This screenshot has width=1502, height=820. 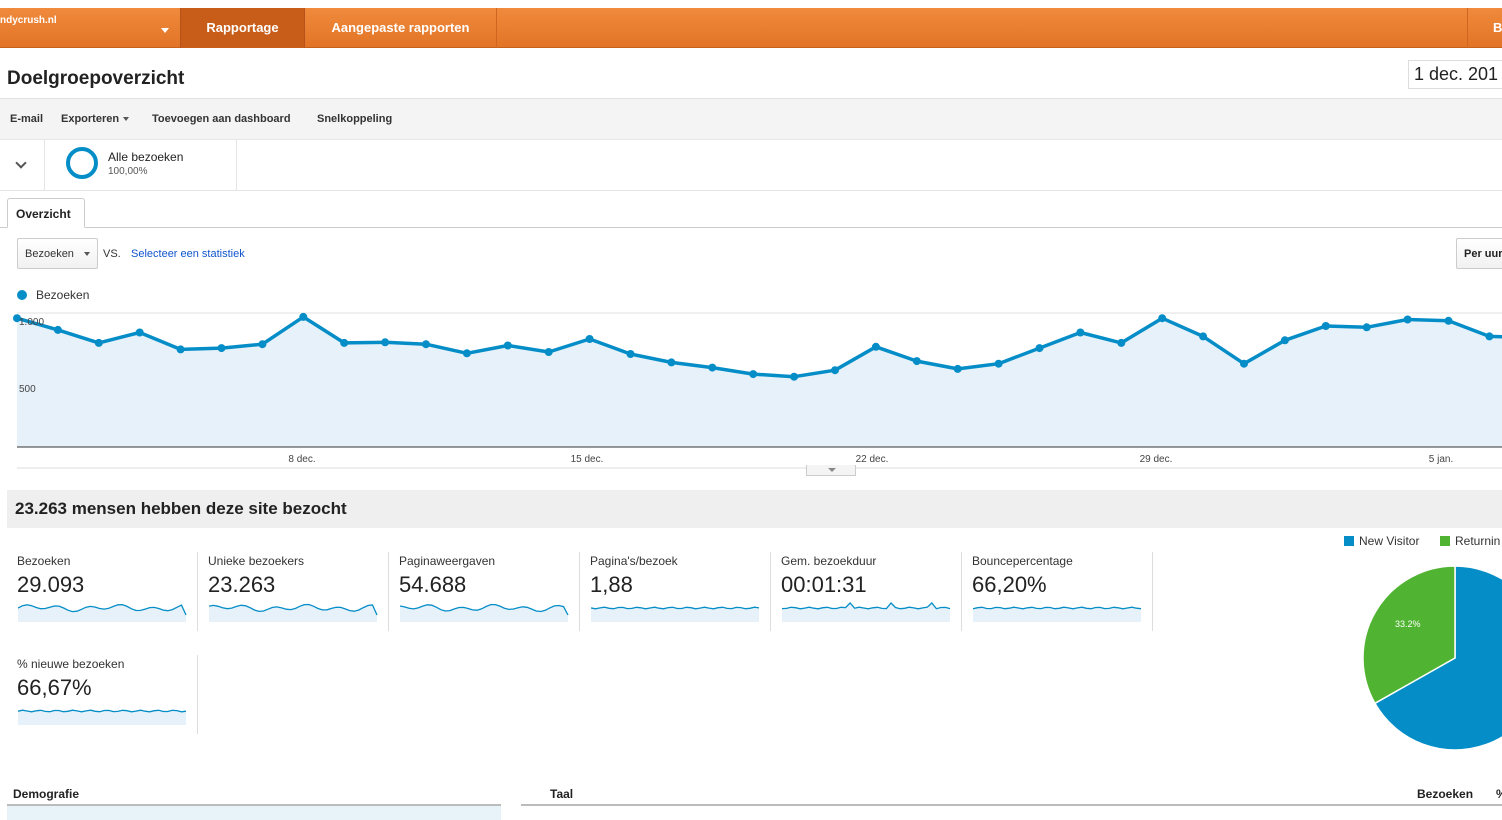 What do you see at coordinates (102, 694) in the screenshot?
I see `metric-card: % nieuwe bezoeken 66,67%` at bounding box center [102, 694].